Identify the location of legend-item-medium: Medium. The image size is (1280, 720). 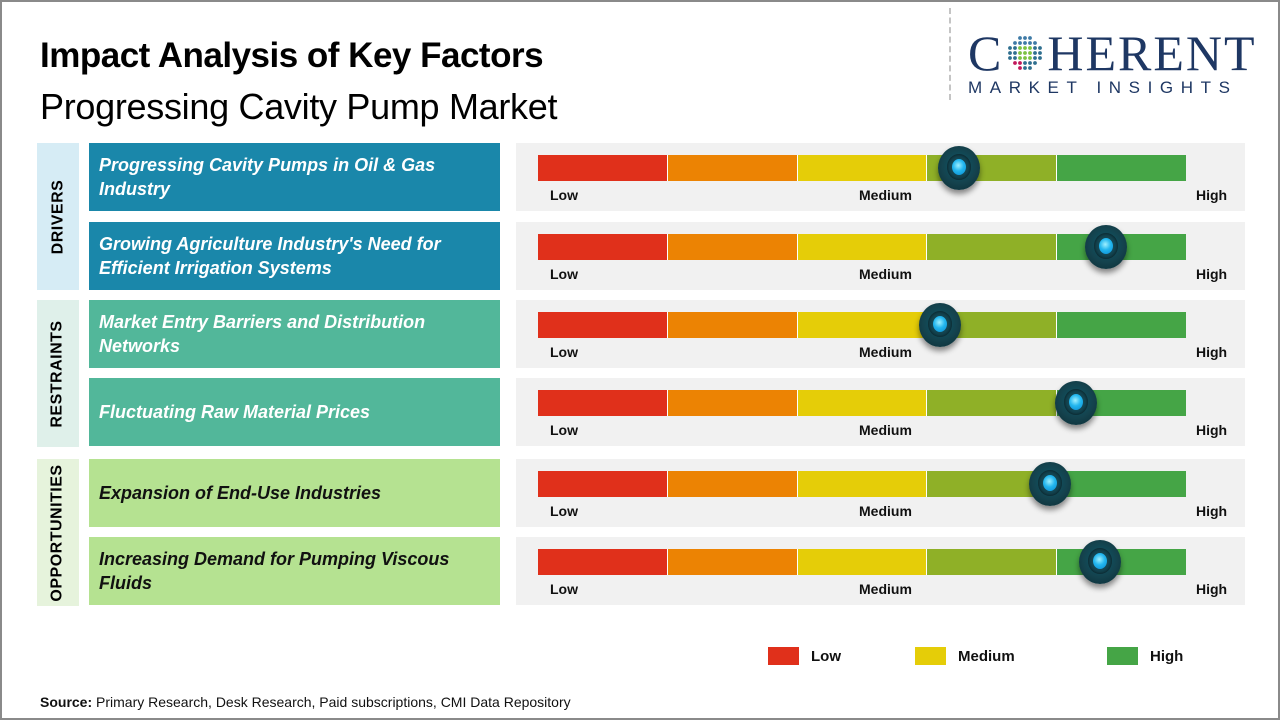
(965, 656).